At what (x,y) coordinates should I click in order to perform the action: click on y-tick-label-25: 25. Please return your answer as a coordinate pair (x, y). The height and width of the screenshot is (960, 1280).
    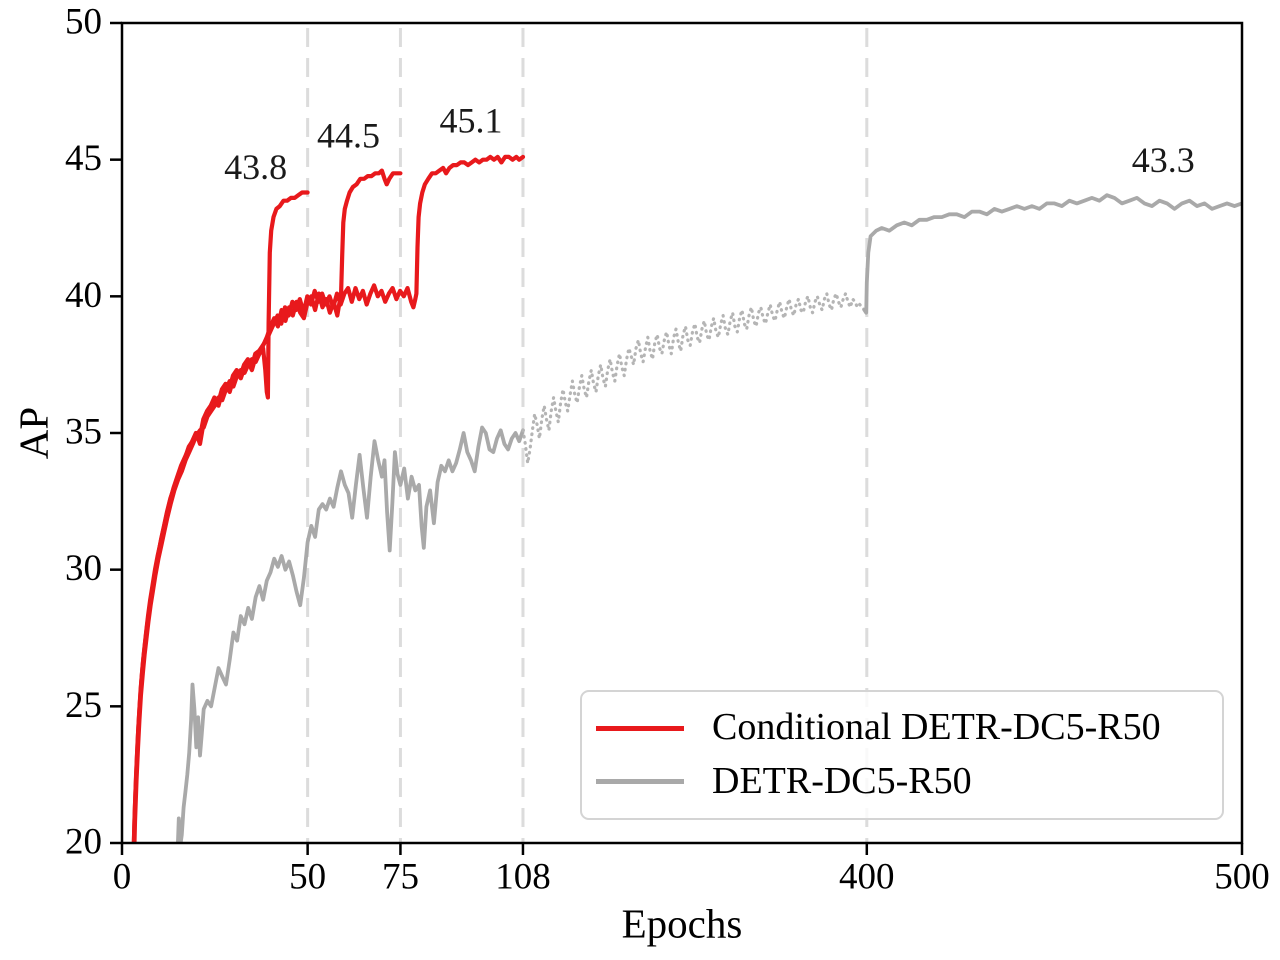
    Looking at the image, I should click on (83, 705).